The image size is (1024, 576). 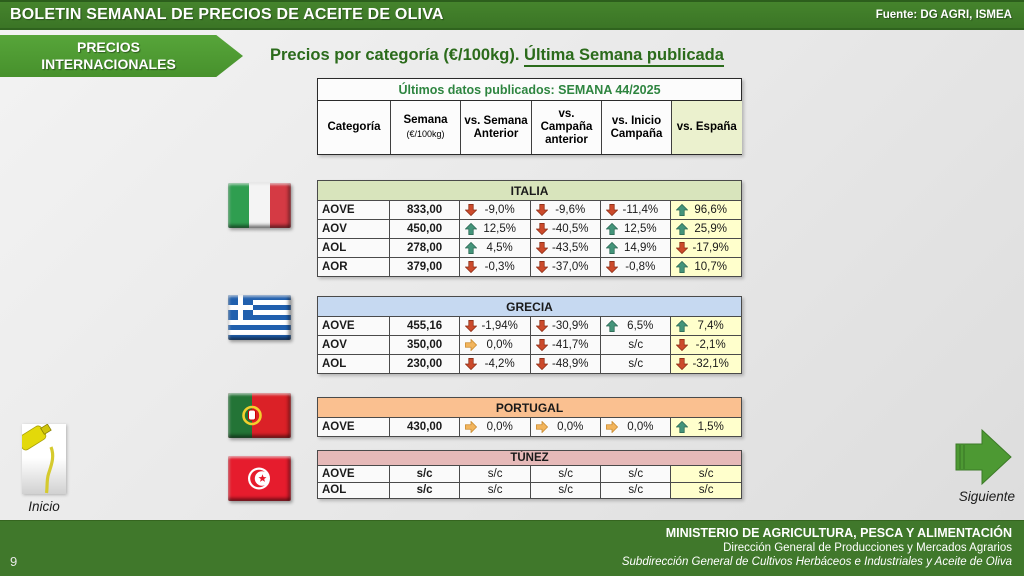 I want to click on column-header-1: Semana (€/100kg), so click(x=425, y=127).